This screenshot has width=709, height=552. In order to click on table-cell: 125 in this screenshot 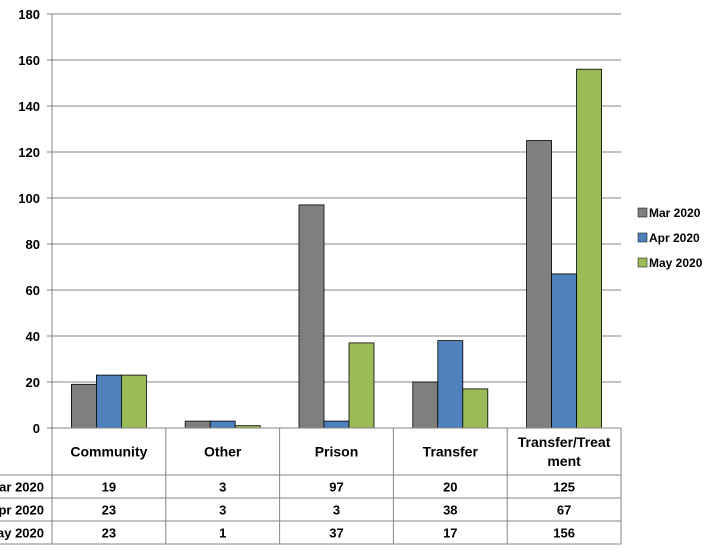, I will do `click(564, 487)`.